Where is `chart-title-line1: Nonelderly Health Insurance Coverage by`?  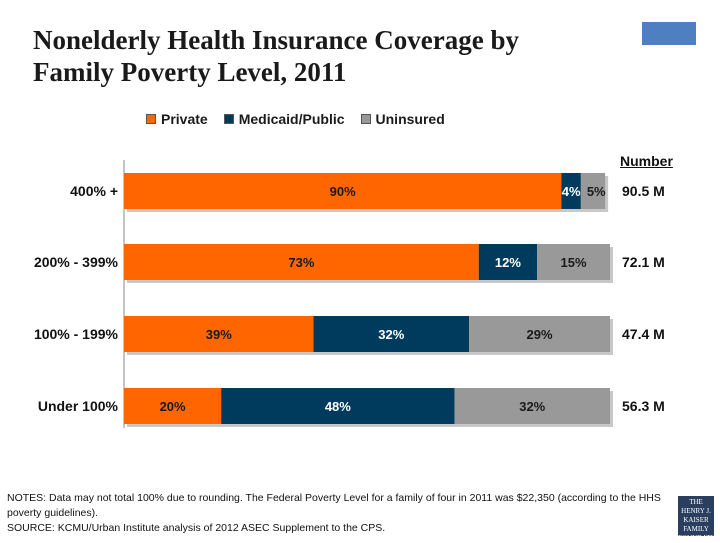 chart-title-line1: Nonelderly Health Insurance Coverage by is located at coordinates (276, 40).